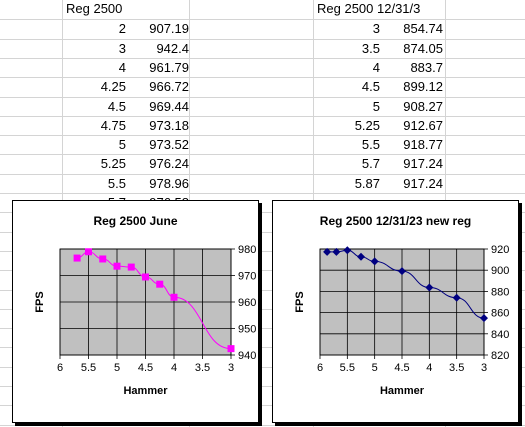 This screenshot has height=427, width=525. Describe the element at coordinates (423, 125) in the screenshot. I see `fps-cell: 912.67` at that location.